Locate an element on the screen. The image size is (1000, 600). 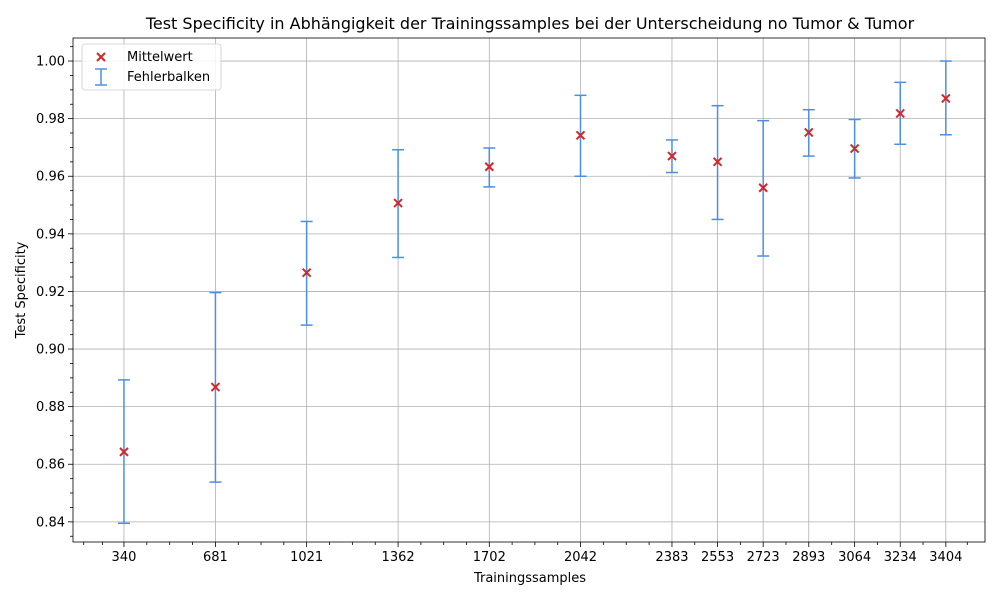
y-axis-ticks: 0.84 0.86 0.88 0.90 0.92 0.94 0.96 0.98 1.00 is located at coordinates (54, 291).